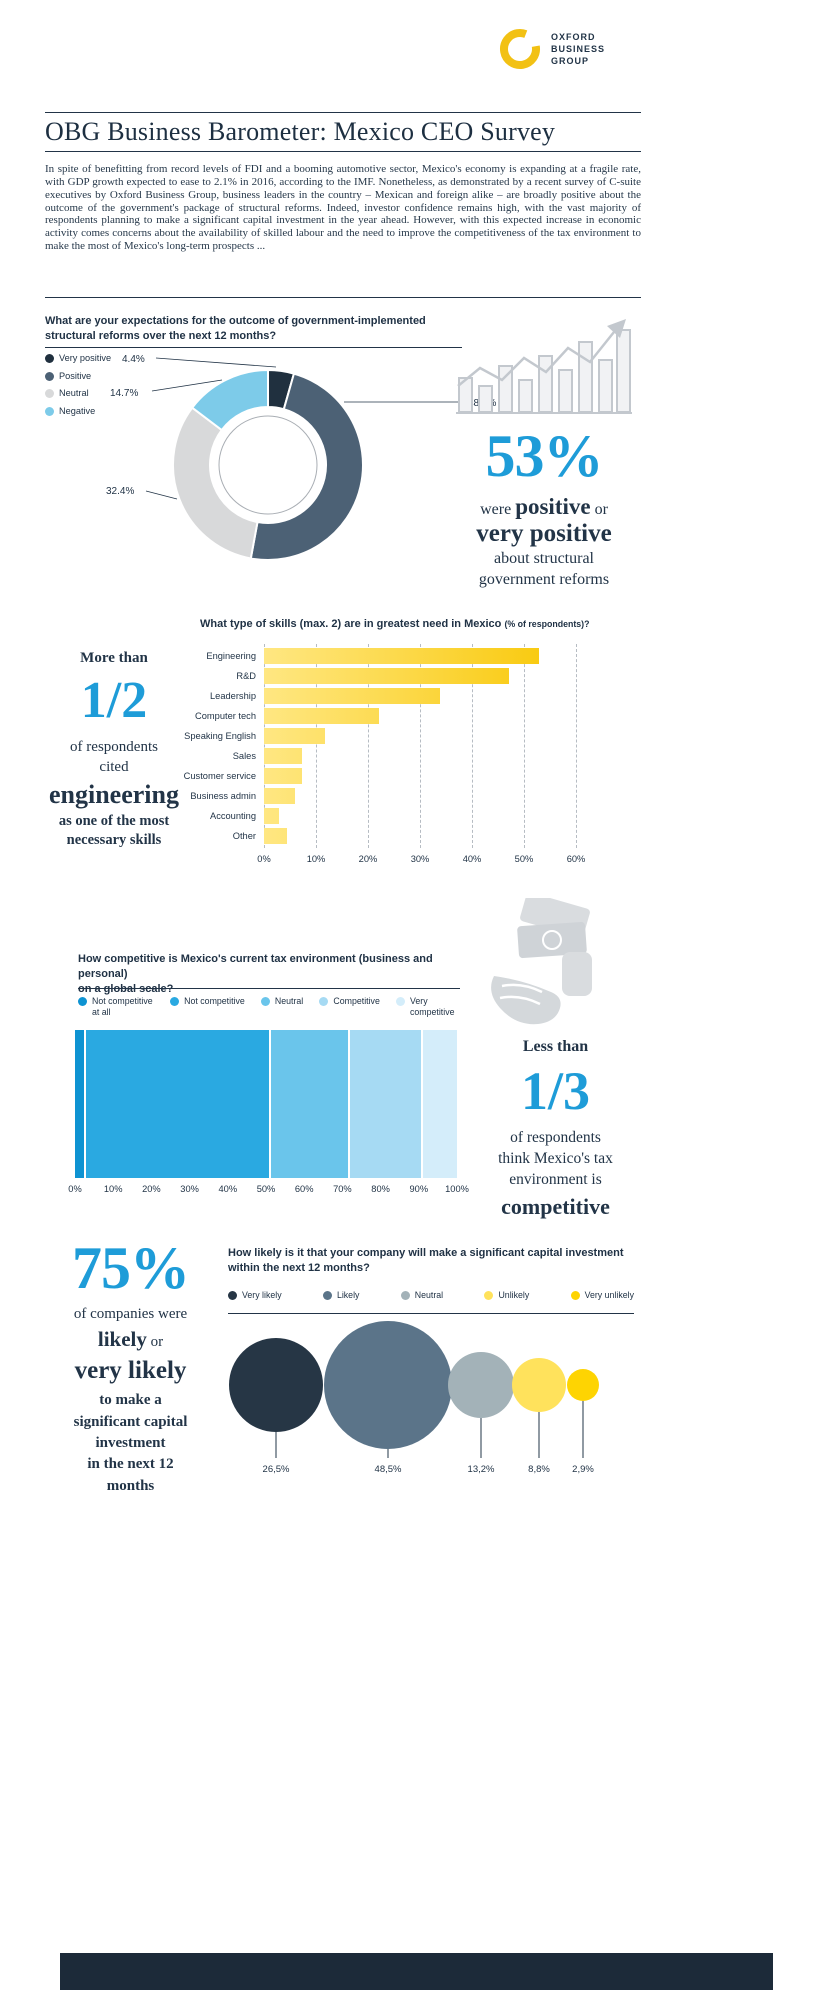  What do you see at coordinates (555, 1046) in the screenshot?
I see `tax-less-than: Less than` at bounding box center [555, 1046].